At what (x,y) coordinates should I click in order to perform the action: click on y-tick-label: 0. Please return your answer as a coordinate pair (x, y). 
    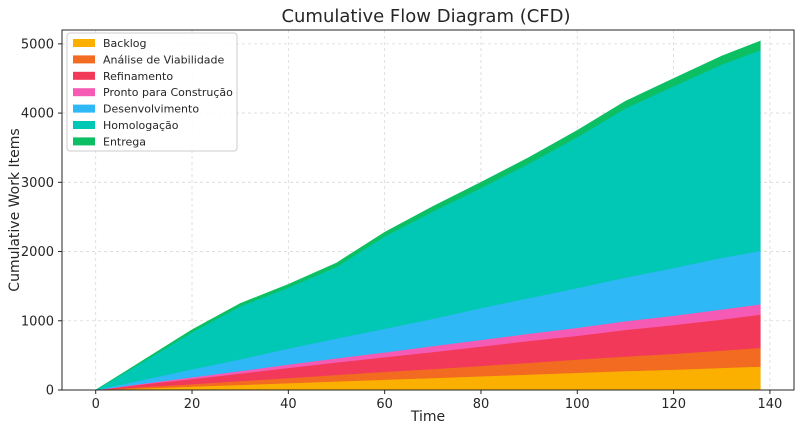
    Looking at the image, I should click on (50, 391).